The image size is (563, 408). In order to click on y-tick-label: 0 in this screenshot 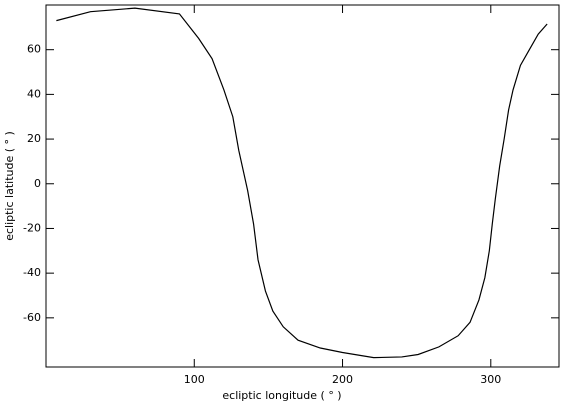, I will do `click(37, 183)`.